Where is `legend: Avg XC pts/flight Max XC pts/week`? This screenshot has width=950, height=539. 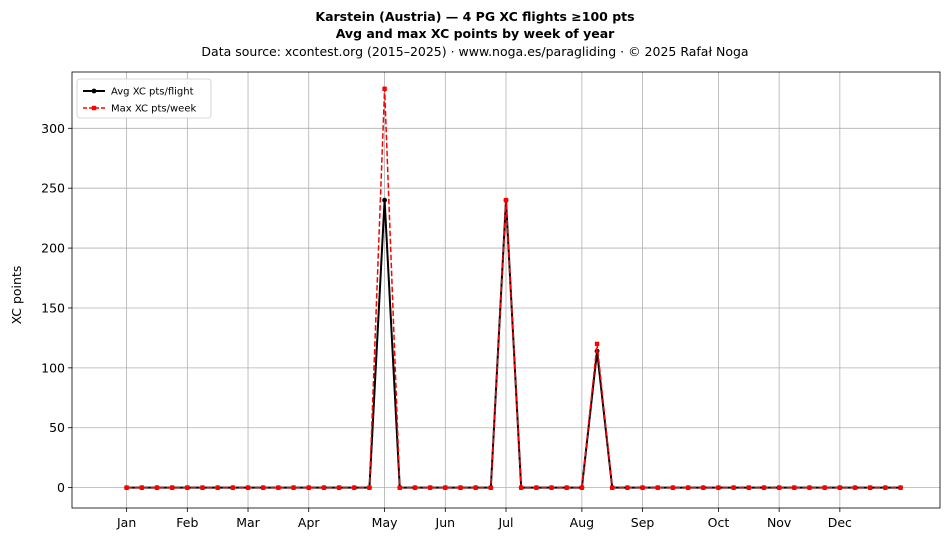 legend: Avg XC pts/flight Max XC pts/week is located at coordinates (144, 98).